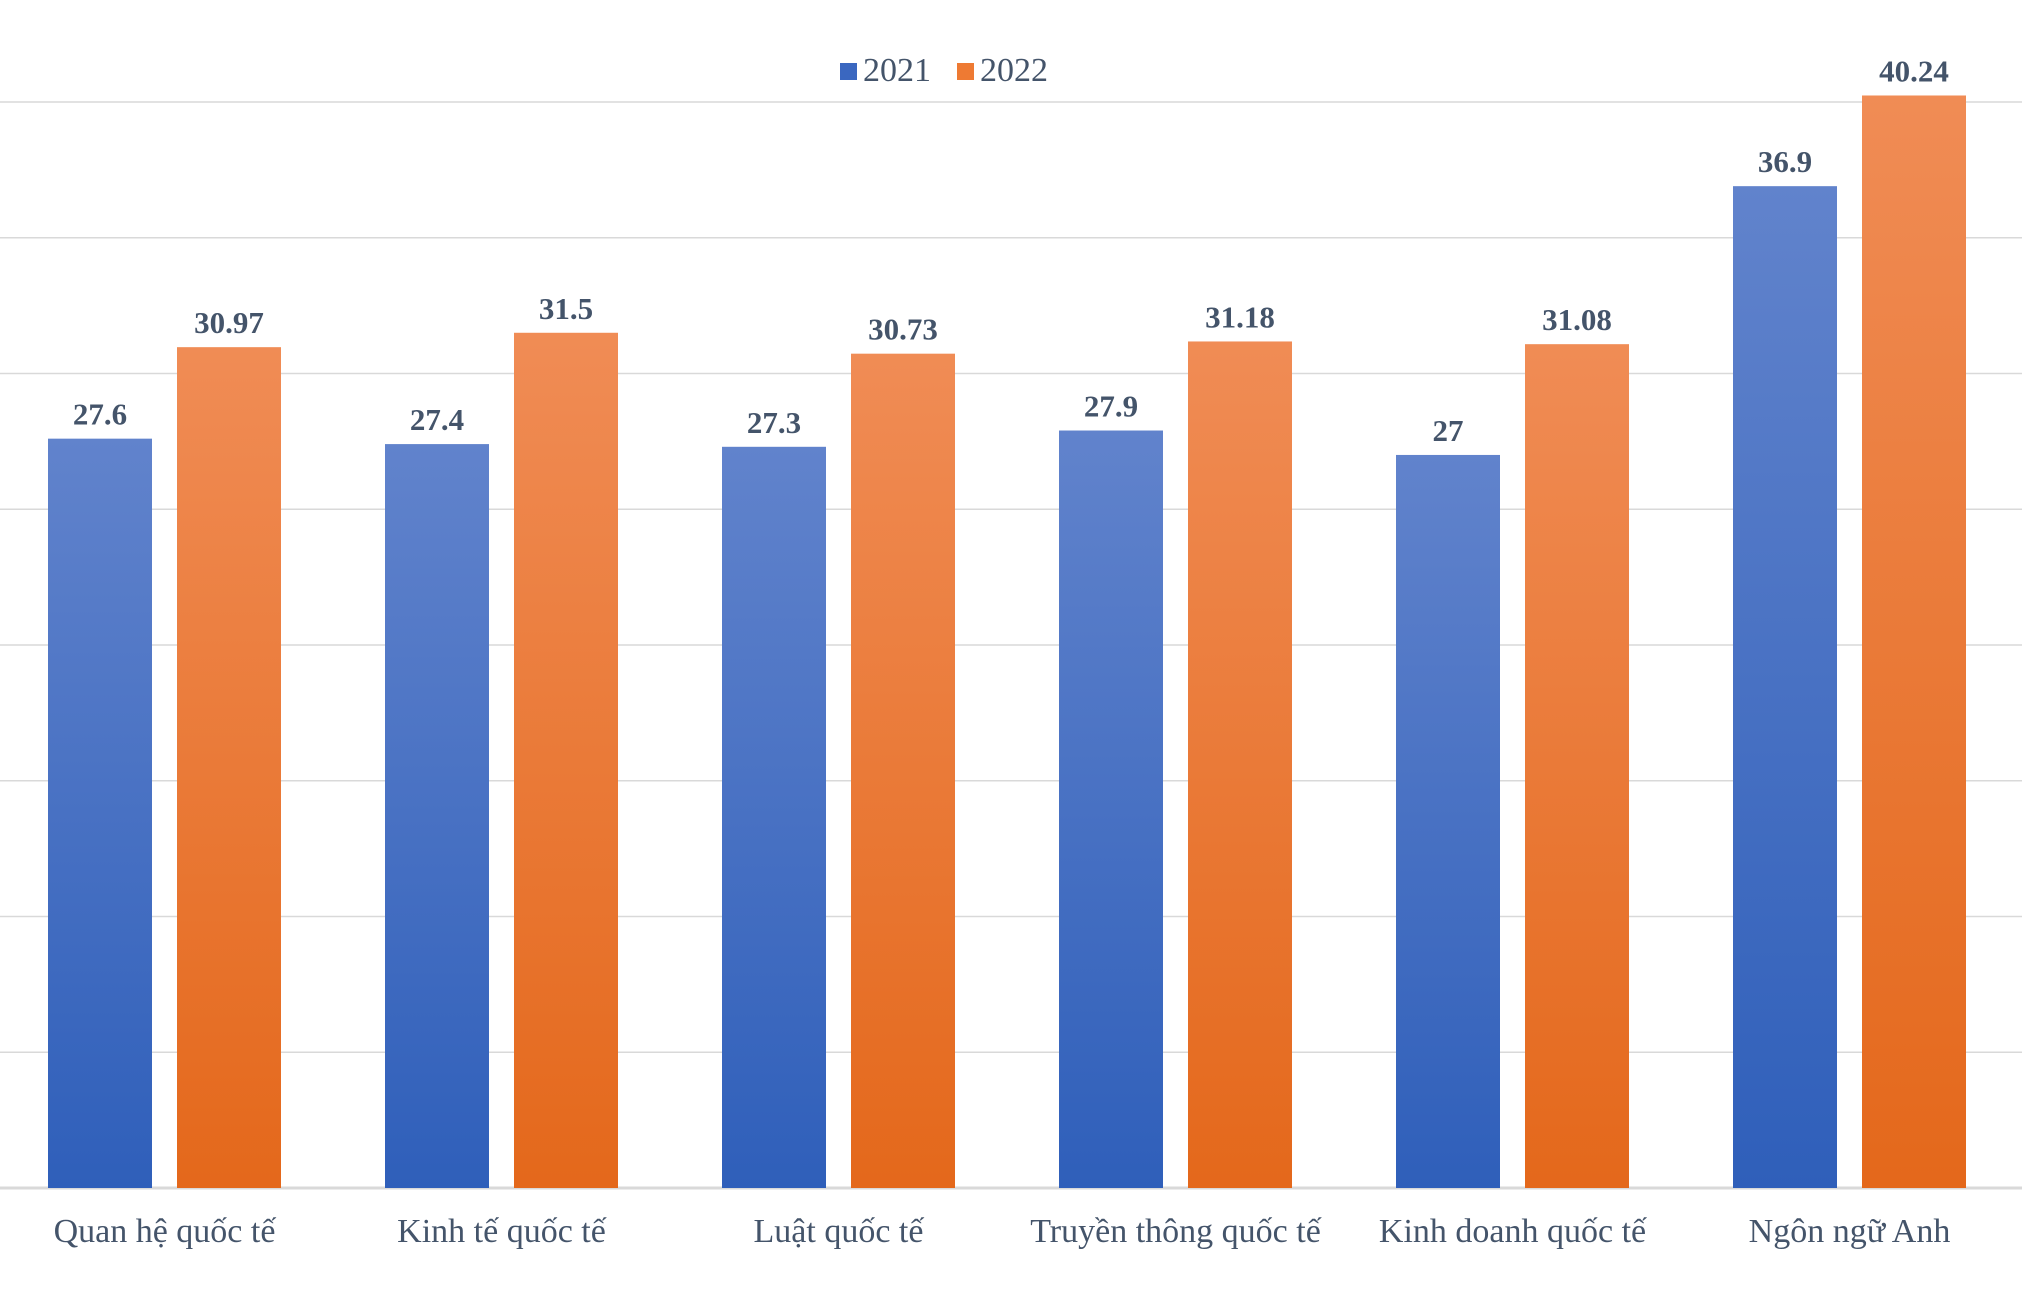  Describe the element at coordinates (897, 70) in the screenshot. I see `legend-label-2021: 2021` at that location.